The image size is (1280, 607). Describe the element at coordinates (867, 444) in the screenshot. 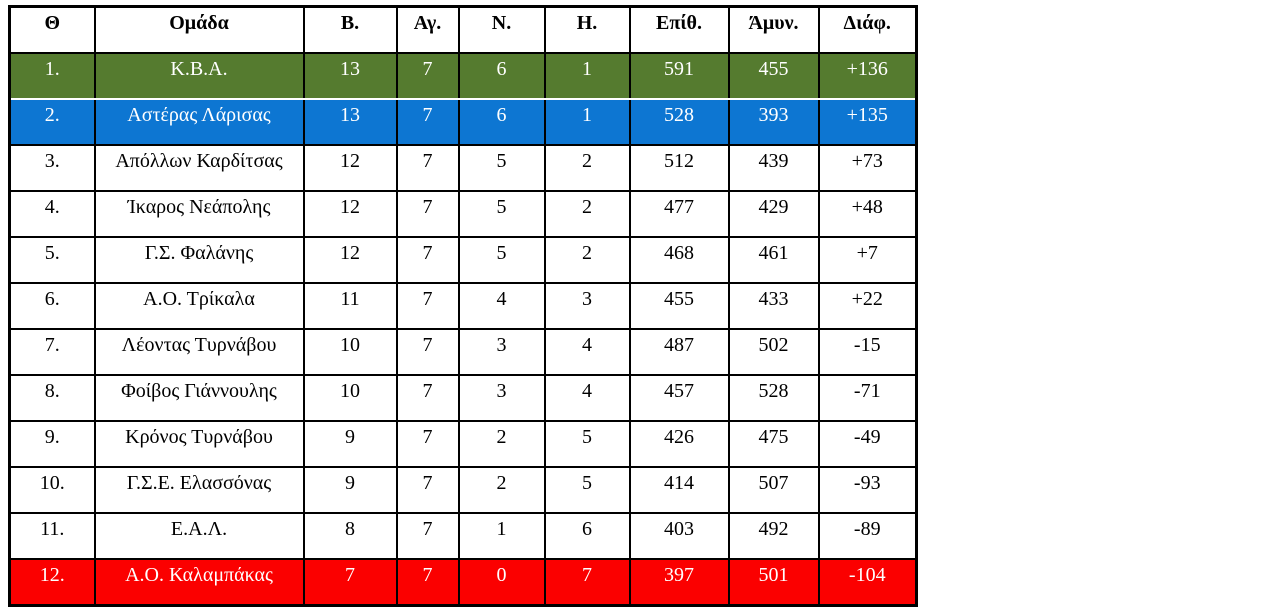

I see `cell-diff: -49` at that location.